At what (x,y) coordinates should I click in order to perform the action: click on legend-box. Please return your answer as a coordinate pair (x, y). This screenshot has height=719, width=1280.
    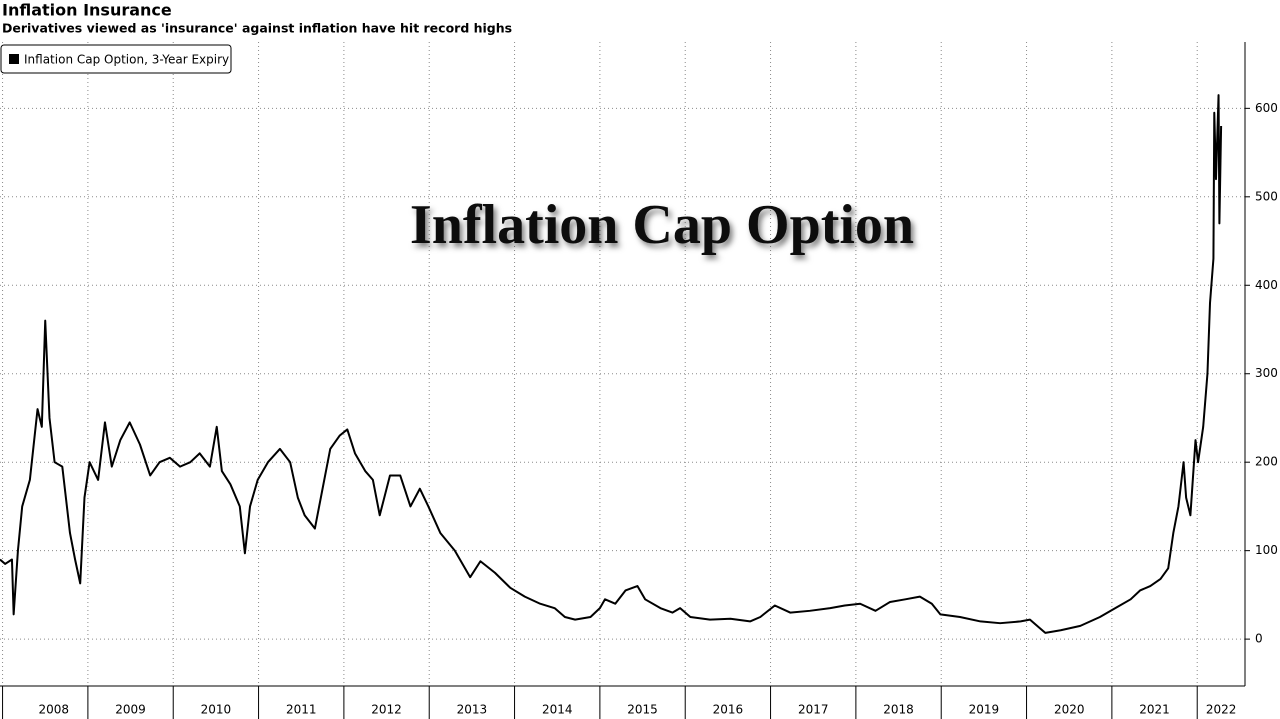
    Looking at the image, I should click on (116, 59).